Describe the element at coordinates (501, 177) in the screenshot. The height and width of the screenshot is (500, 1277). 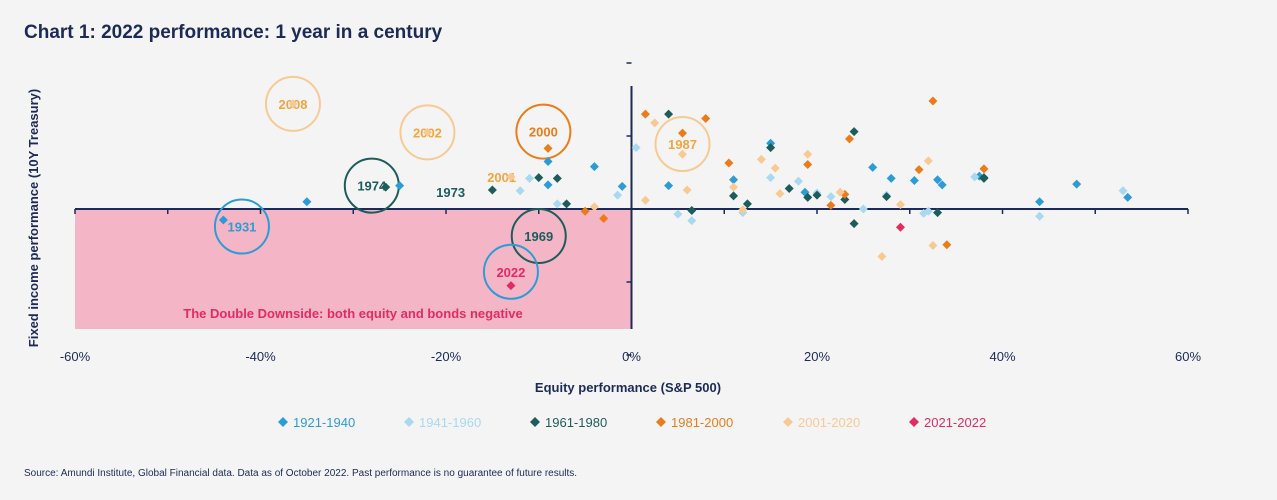
I see `annotation-label-2001: 2001` at that location.